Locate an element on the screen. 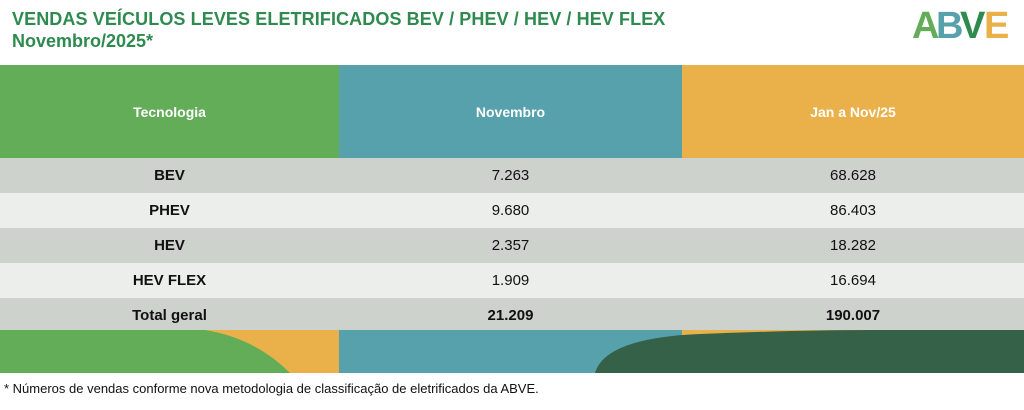 Image resolution: width=1024 pixels, height=410 pixels. cell-total-acumulado: 190.007 is located at coordinates (853, 315).